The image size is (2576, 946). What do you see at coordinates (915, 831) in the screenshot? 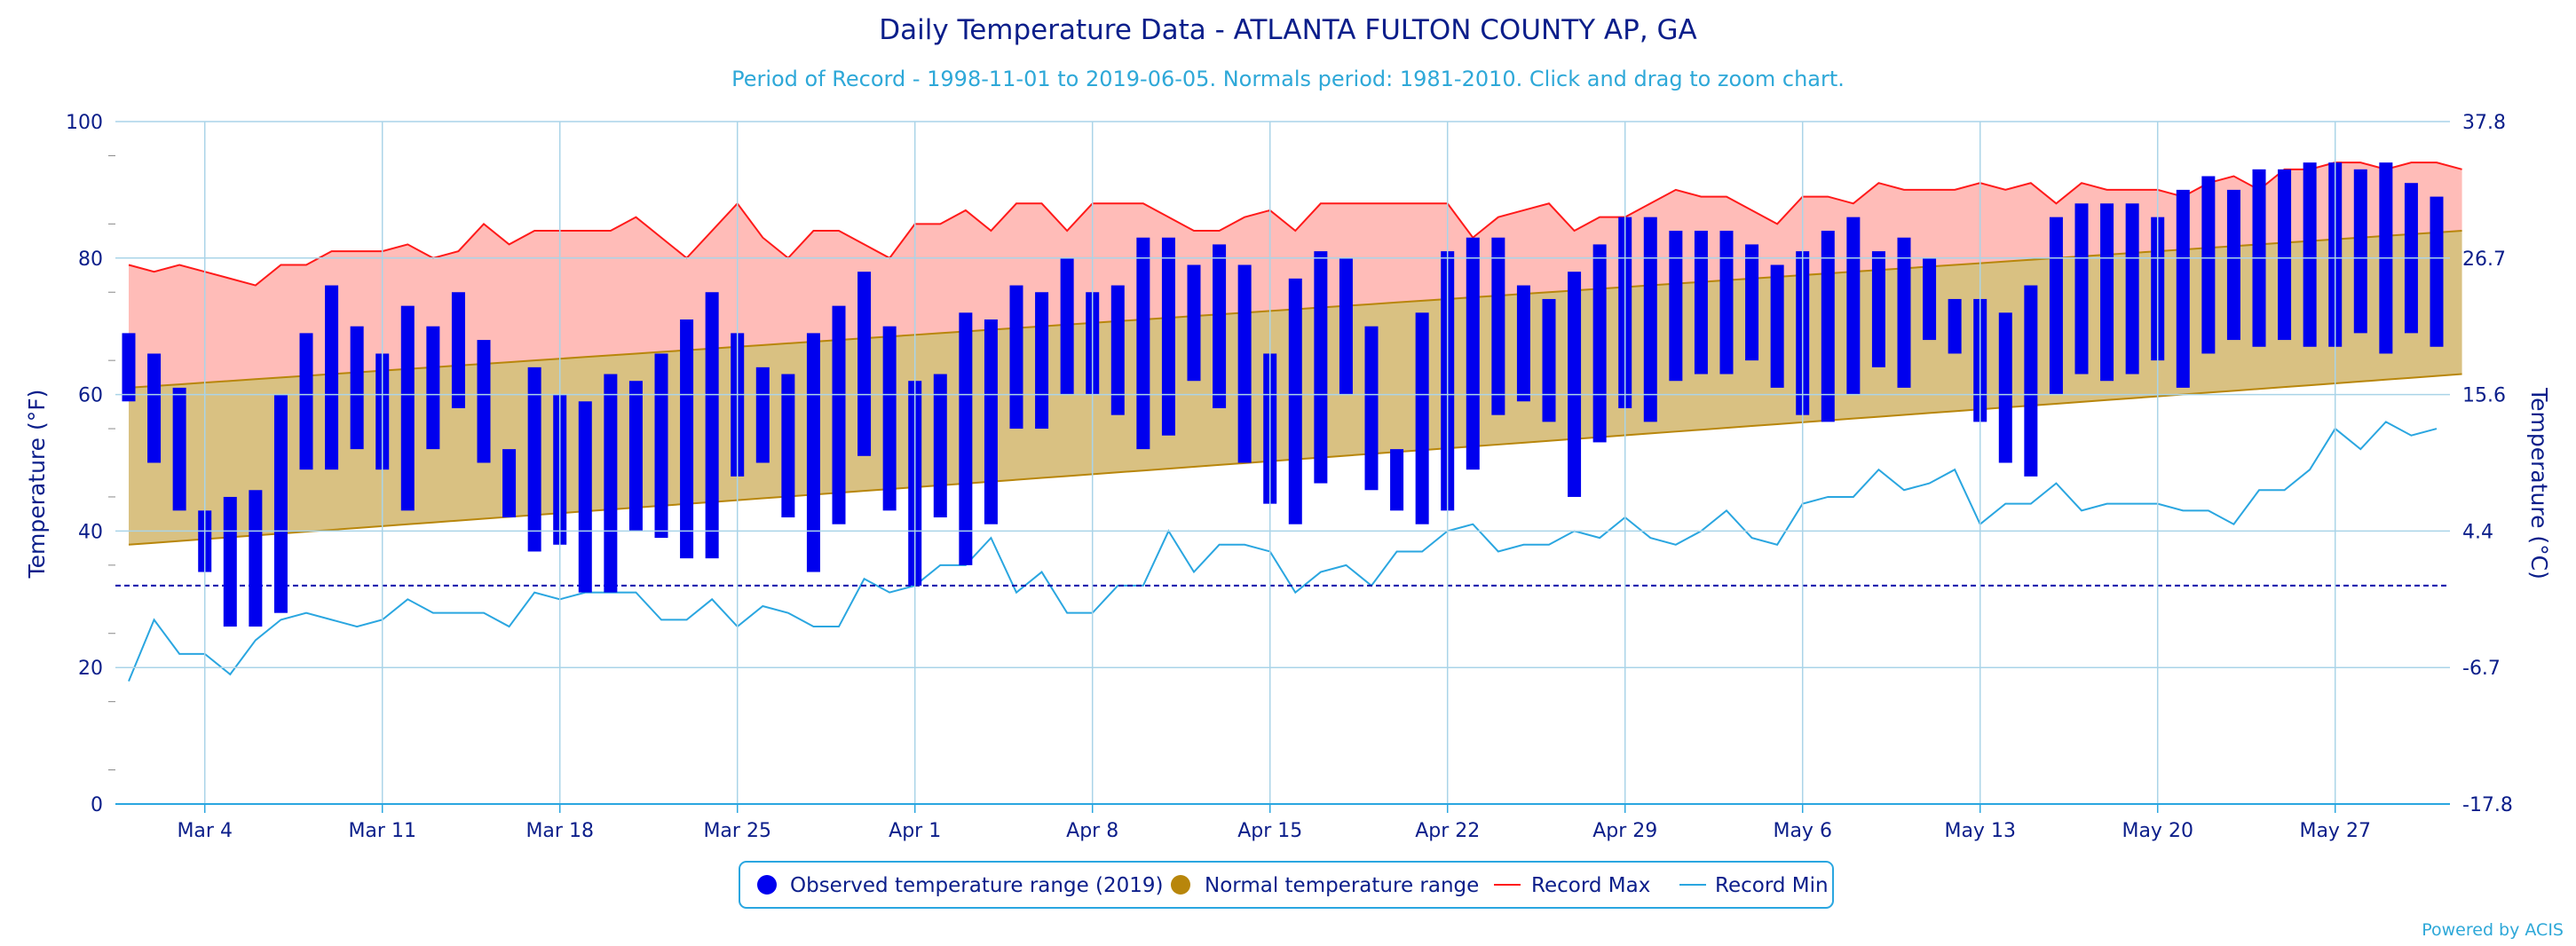
I see `x-tick-label: Apr 1` at bounding box center [915, 831].